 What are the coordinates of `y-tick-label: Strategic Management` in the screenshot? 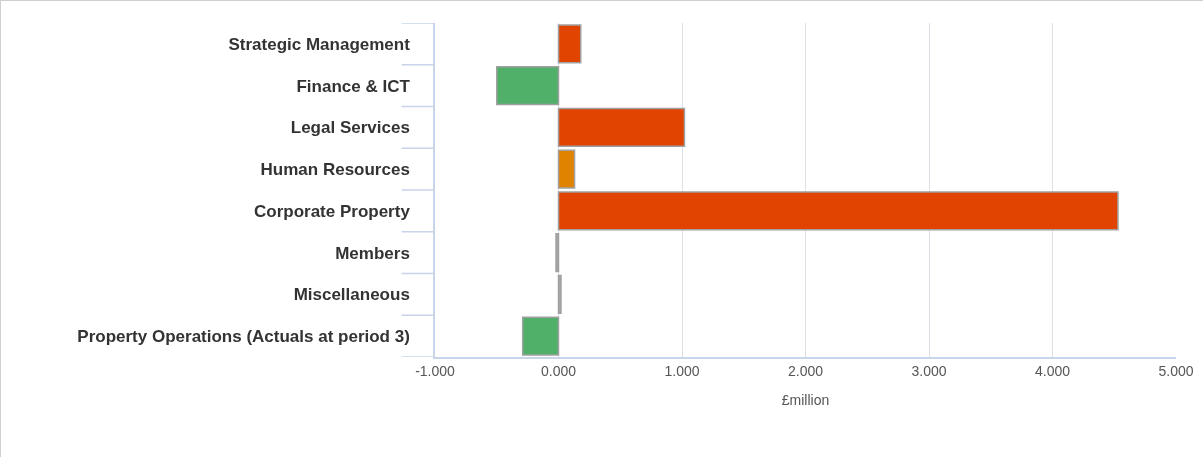 It's located at (319, 44).